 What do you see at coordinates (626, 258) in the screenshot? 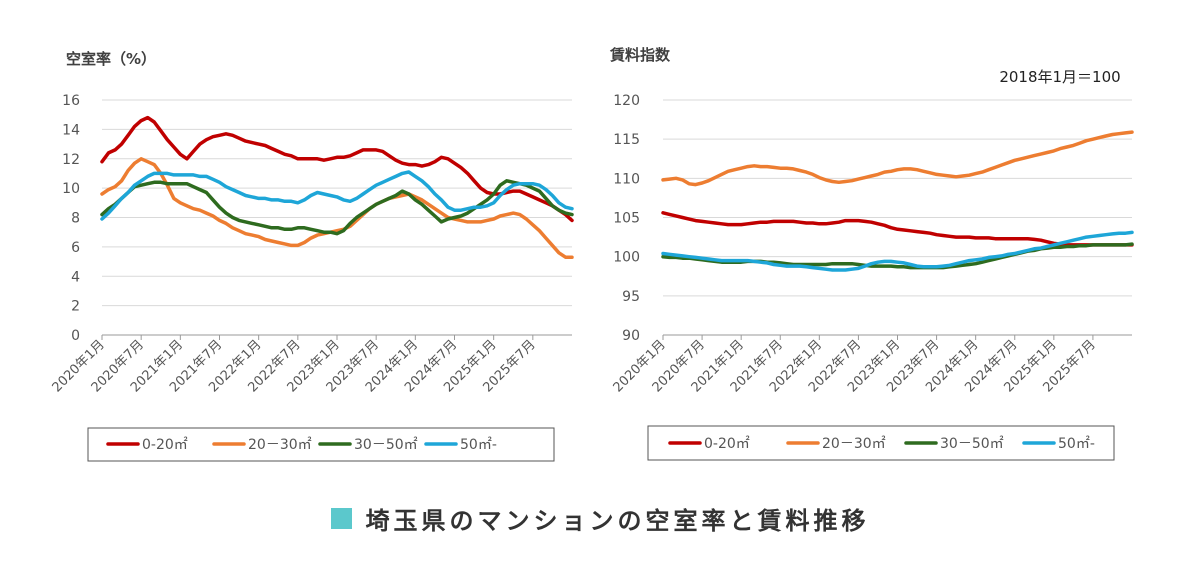
I see `rent-y-tick-label: 100` at bounding box center [626, 258].